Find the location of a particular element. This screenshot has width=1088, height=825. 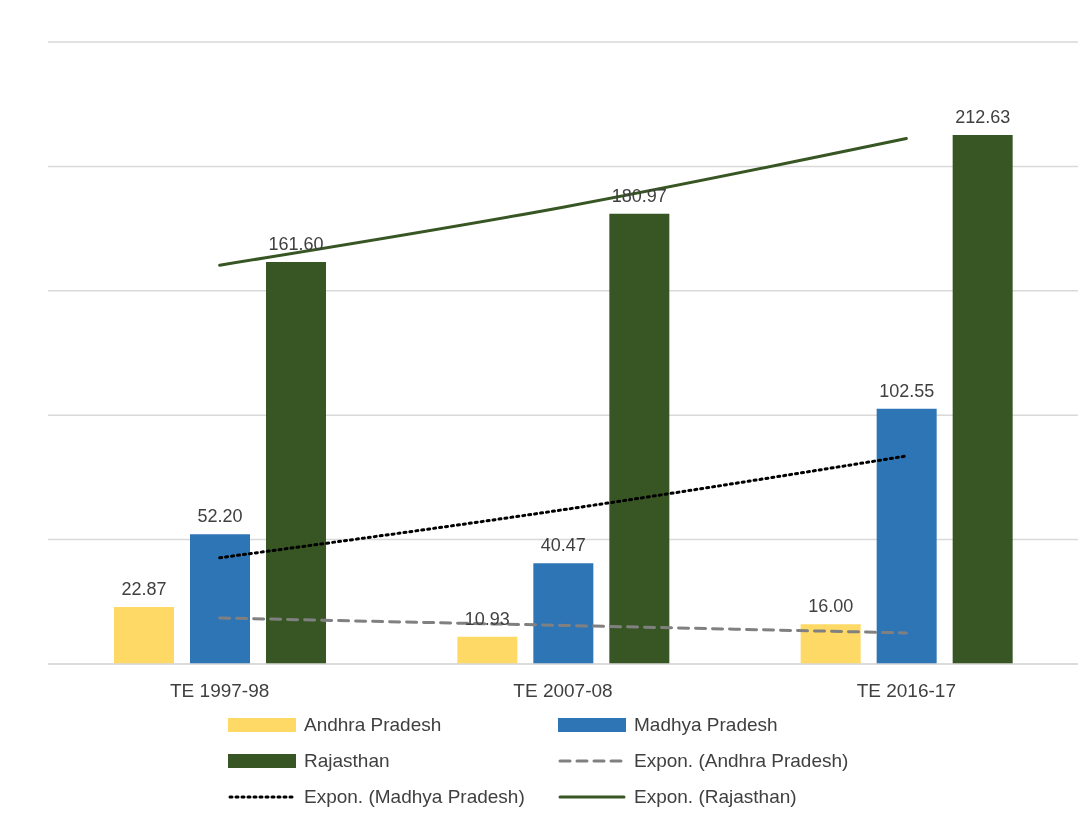

legend-label: Madhya Pradesh is located at coordinates (706, 725).